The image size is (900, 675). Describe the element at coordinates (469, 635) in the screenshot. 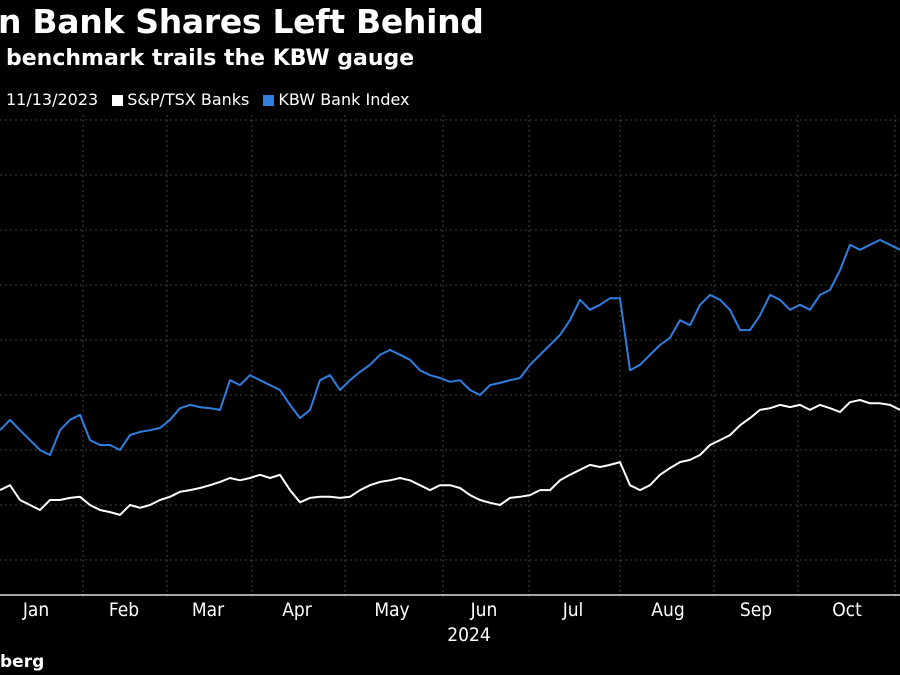

I see `x-axis-year-label: 2024` at that location.